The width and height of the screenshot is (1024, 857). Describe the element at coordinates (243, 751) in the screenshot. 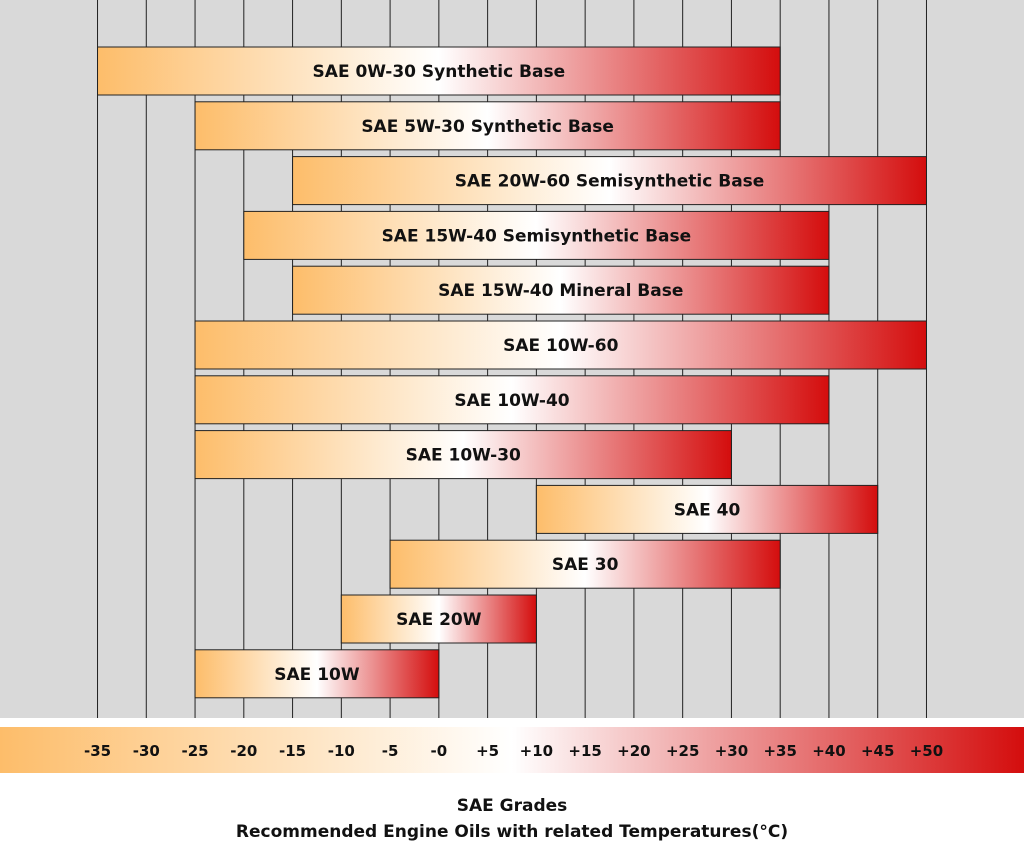

I see `x-tick-label: -20` at that location.